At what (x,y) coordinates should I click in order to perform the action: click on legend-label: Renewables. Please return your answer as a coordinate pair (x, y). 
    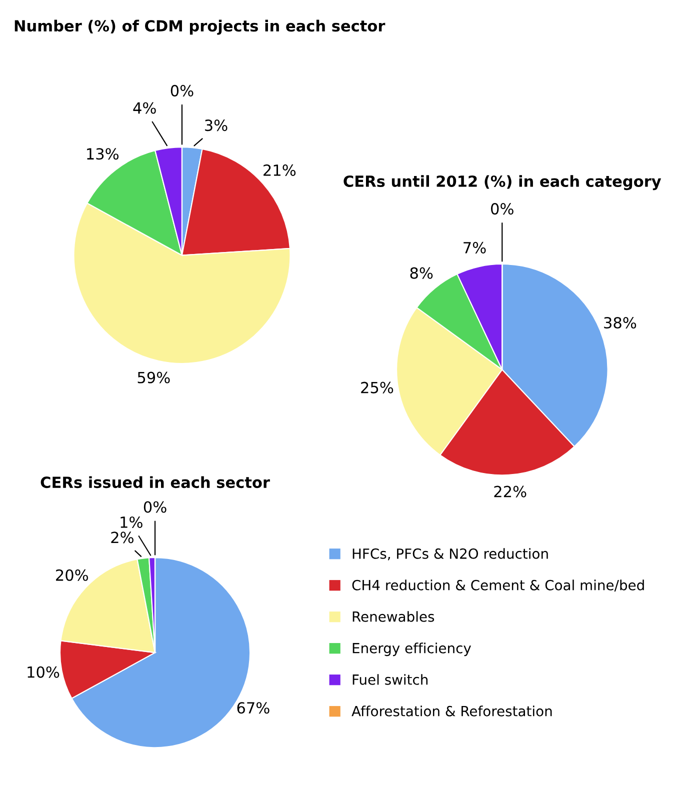
    Looking at the image, I should click on (393, 616).